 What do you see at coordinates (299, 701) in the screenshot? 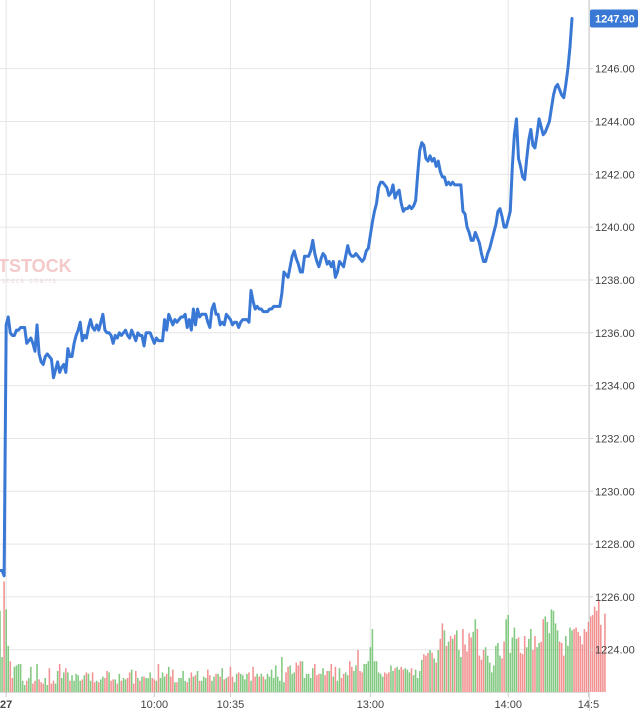
I see `time-axis: 27 10:00 10:35 13:00 14:00 14:5` at bounding box center [299, 701].